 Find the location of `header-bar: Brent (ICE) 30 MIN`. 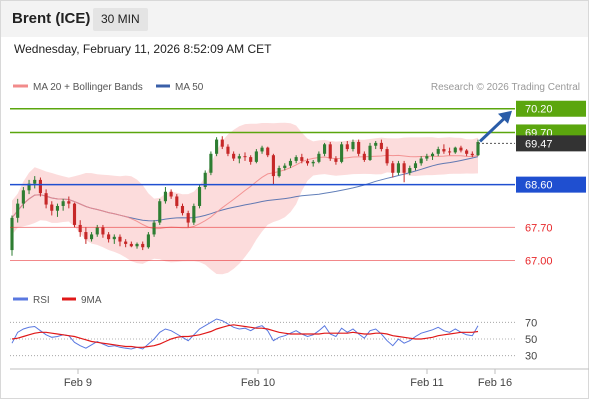

header-bar: Brent (ICE) 30 MIN is located at coordinates (294, 19).